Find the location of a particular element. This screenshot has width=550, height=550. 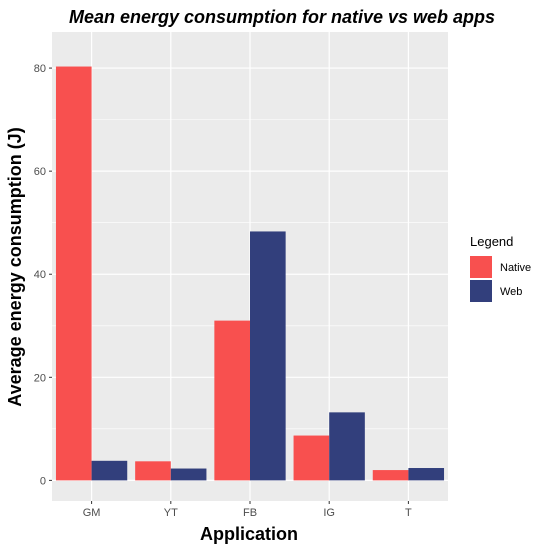

y-tick-label: 20 is located at coordinates (40, 378).